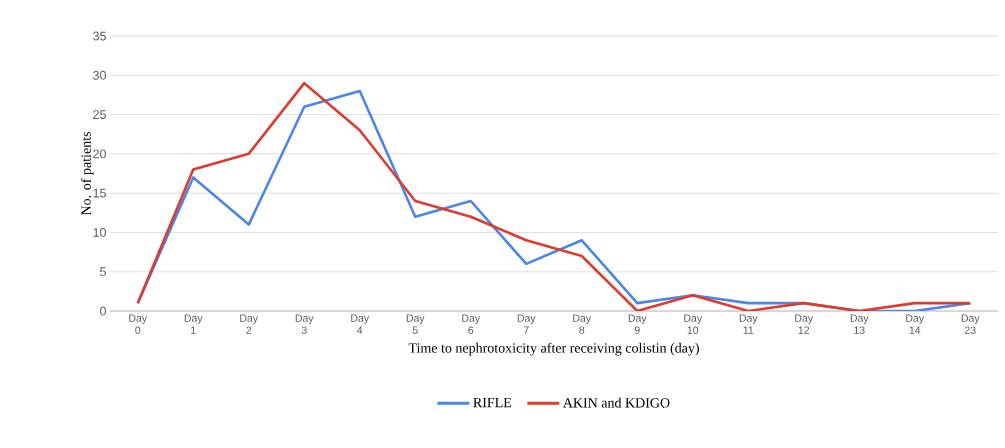  Describe the element at coordinates (99, 193) in the screenshot. I see `y-tick-label: 15` at that location.